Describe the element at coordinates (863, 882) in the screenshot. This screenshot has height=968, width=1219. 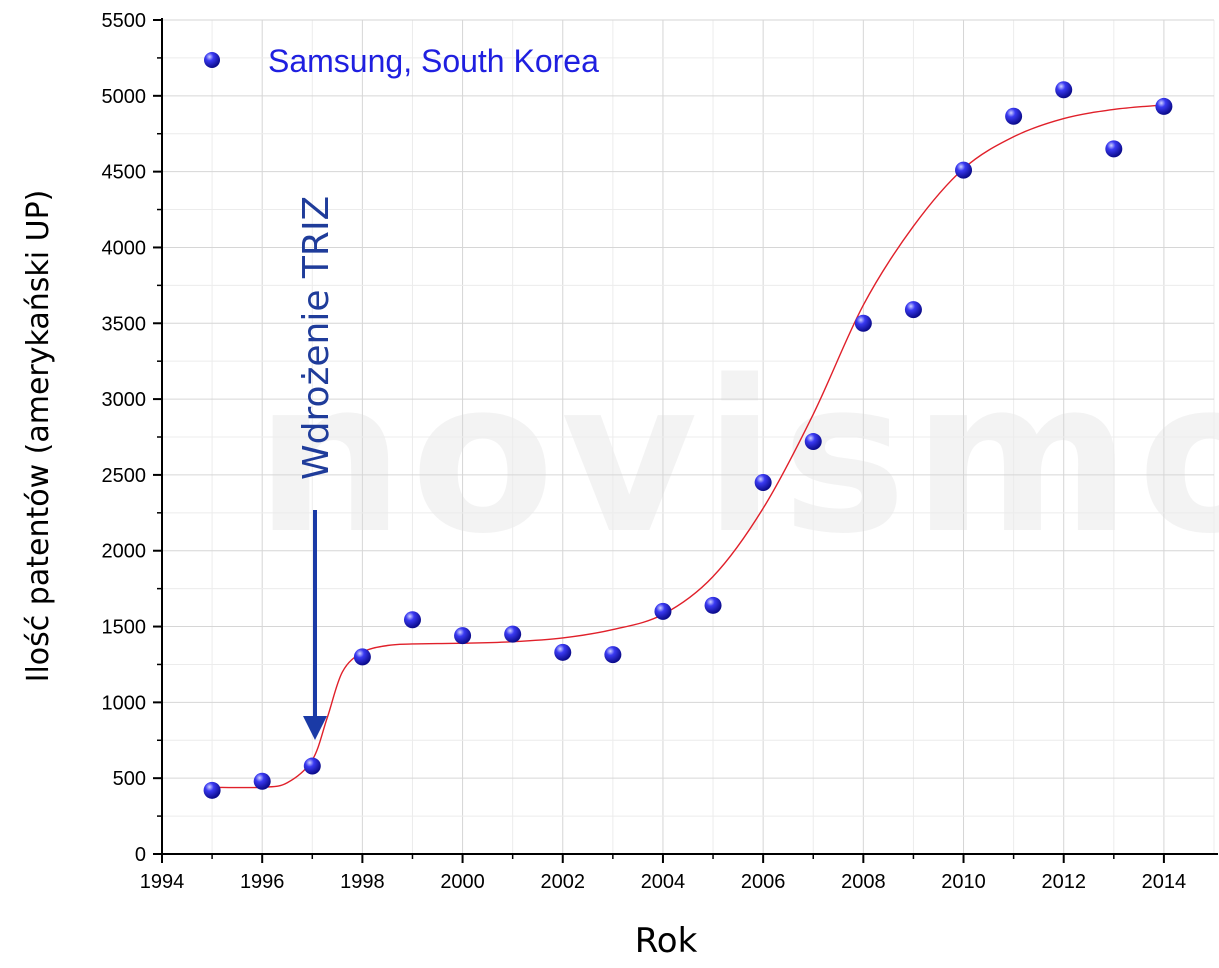
I see `x-tick-label: 2008` at that location.